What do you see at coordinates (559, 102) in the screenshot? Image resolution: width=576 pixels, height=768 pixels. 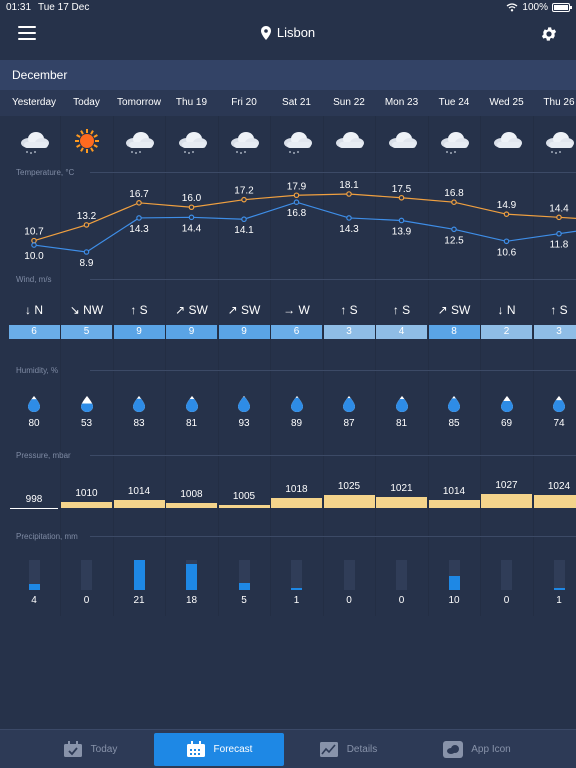 I see `day-label: Thu 26` at bounding box center [559, 102].